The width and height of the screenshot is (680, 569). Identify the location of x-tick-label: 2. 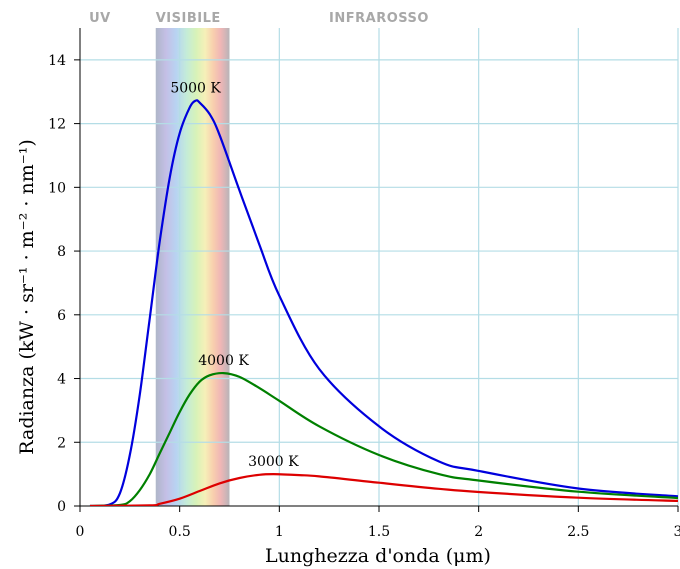
(478, 532).